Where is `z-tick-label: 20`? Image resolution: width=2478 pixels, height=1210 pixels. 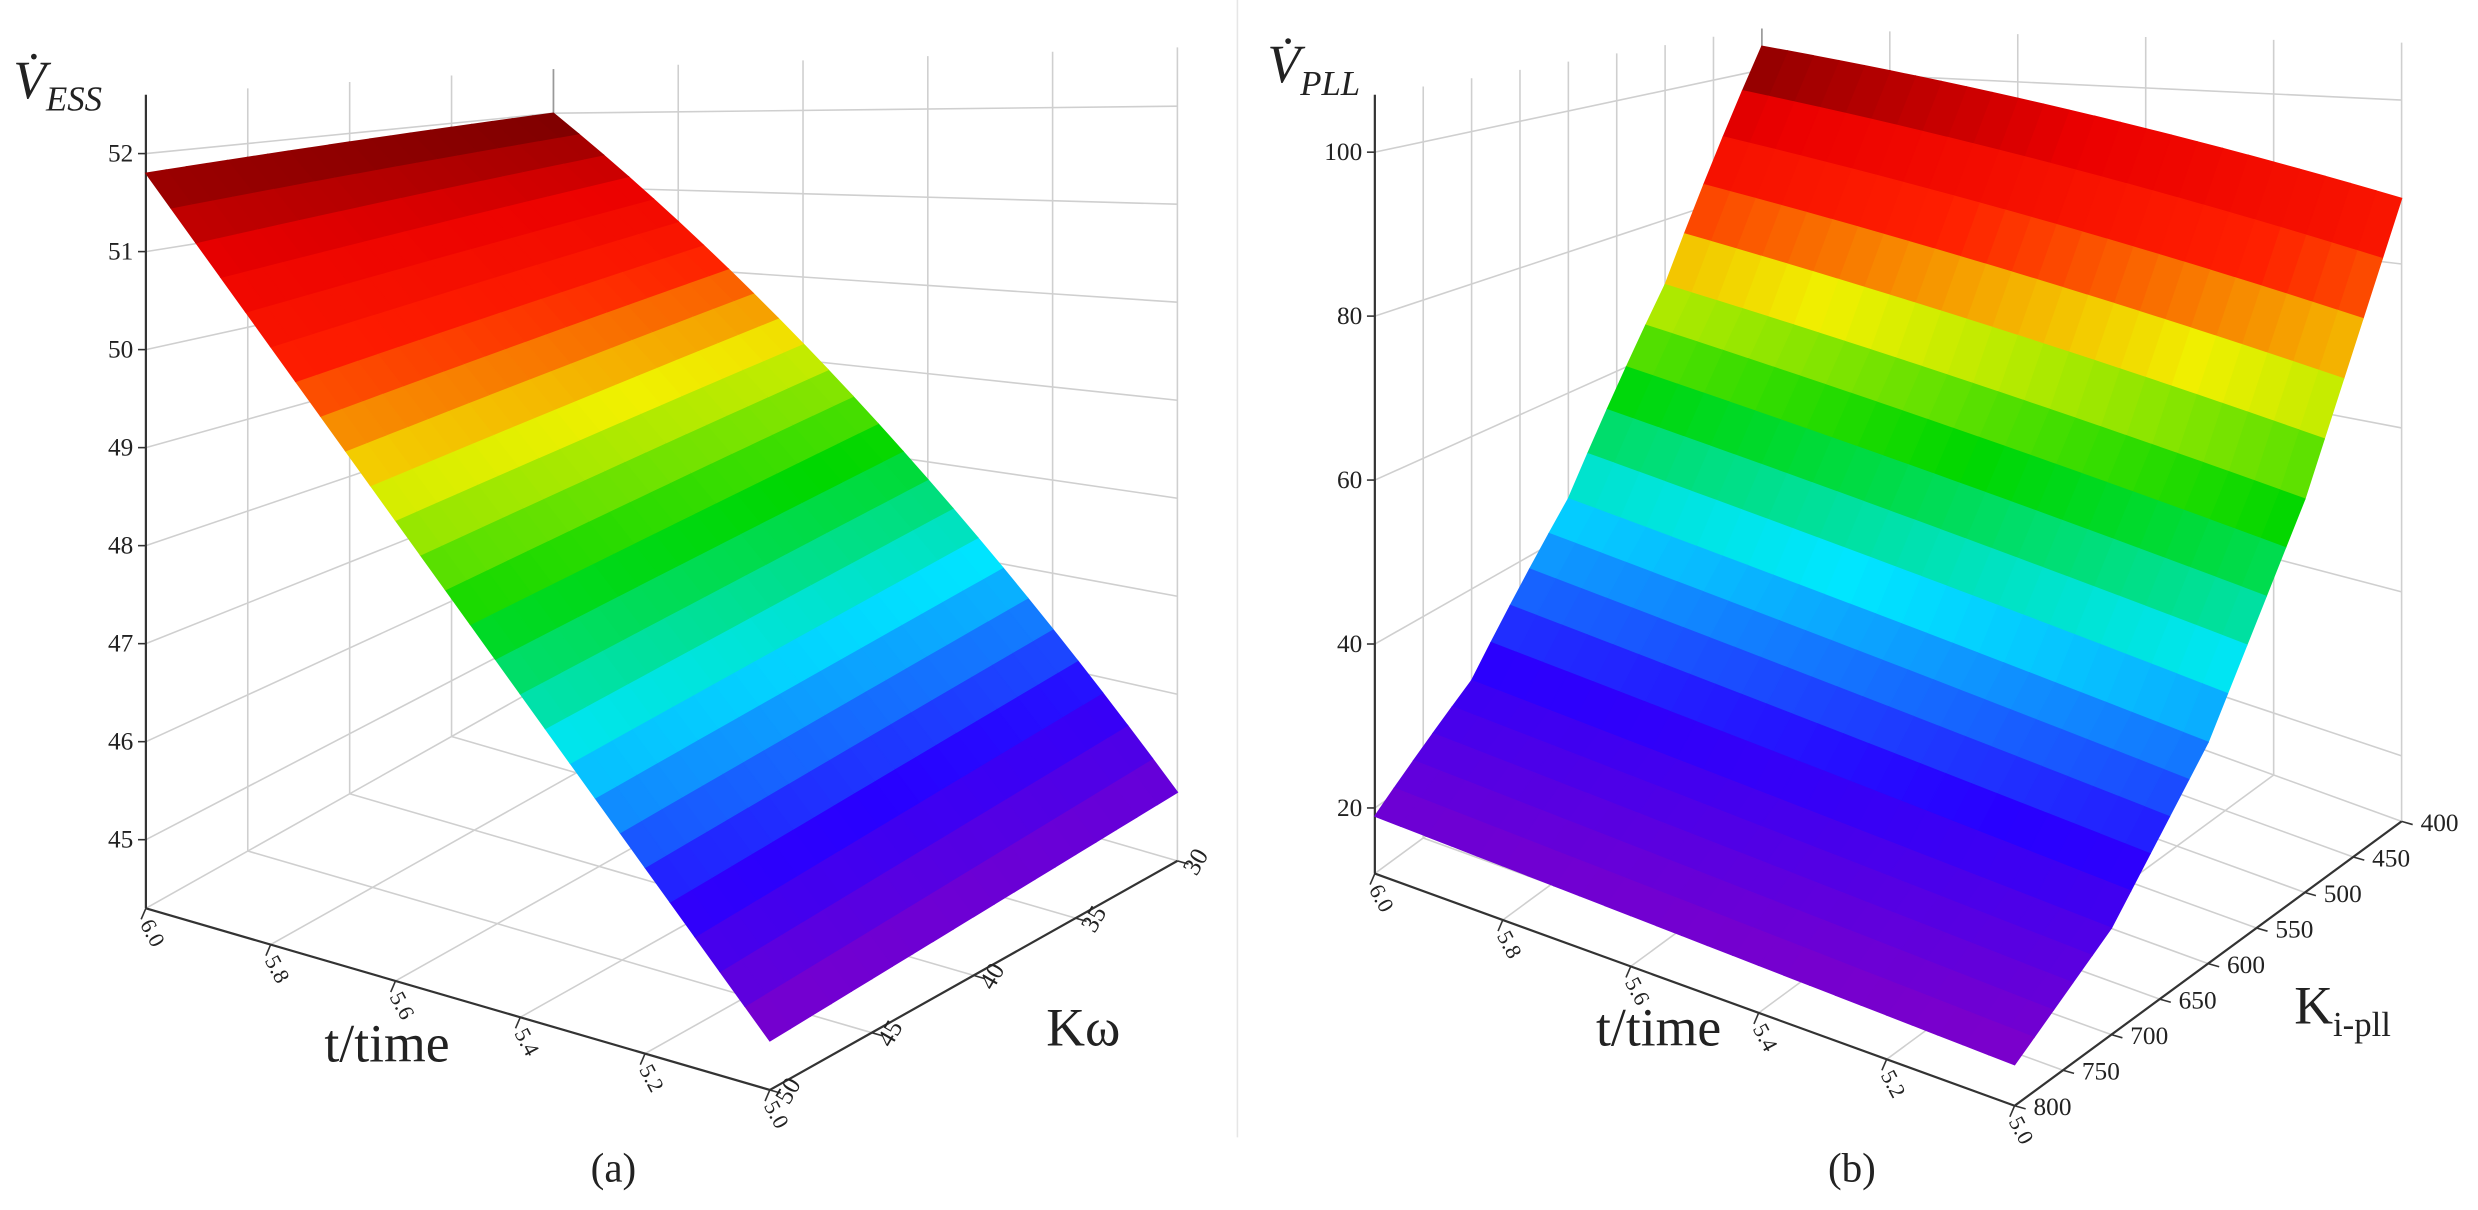 z-tick-label: 20 is located at coordinates (1349, 808).